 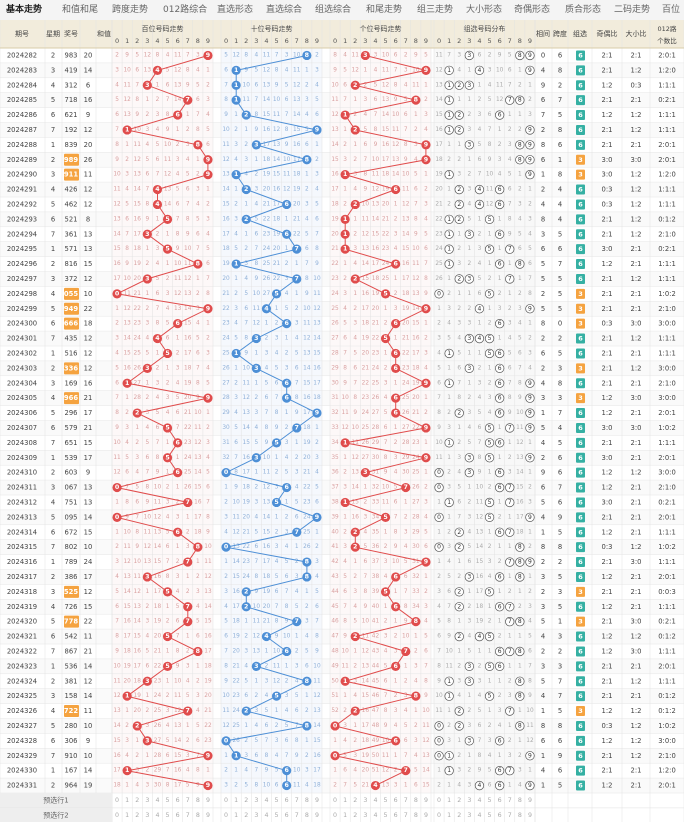 I want to click on tab-9: 大小形态, so click(x=484, y=10).